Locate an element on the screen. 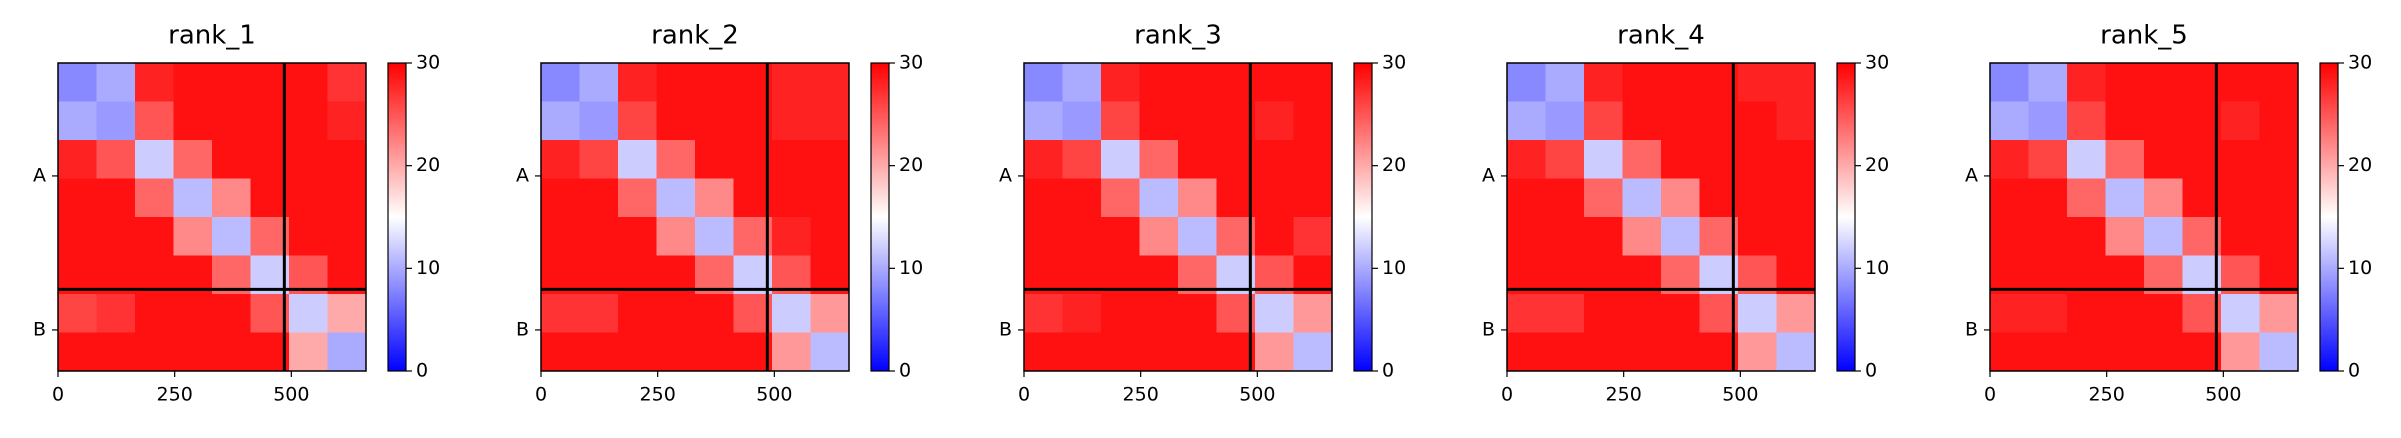  panel: rank_5 0 250 500 A B 0 10 20 30 is located at coordinates (2168, 213).